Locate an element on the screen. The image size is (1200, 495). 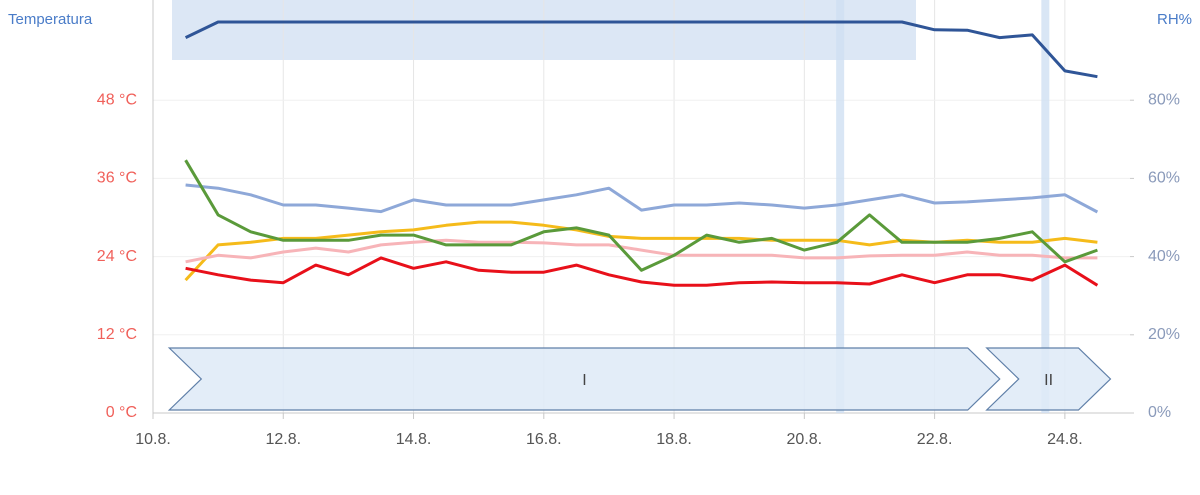
y2-tick-label: 60% is located at coordinates (1164, 178).